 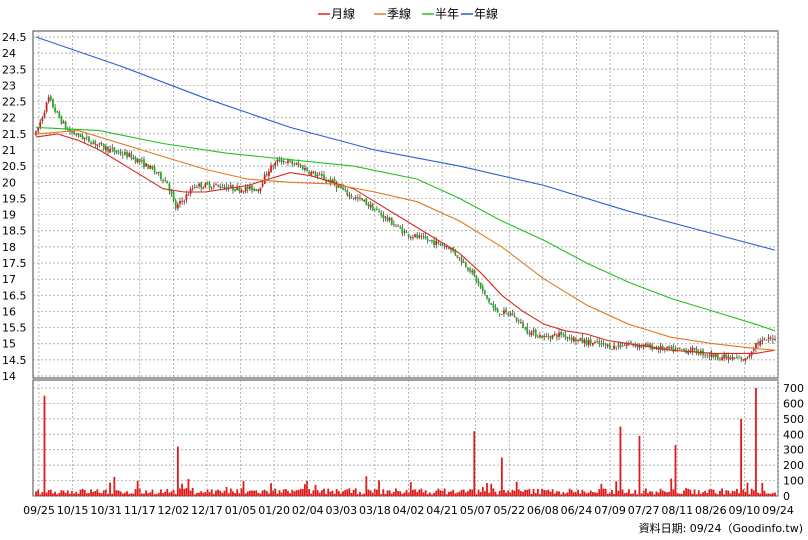 What do you see at coordinates (793, 450) in the screenshot?
I see `volume-tick-label: 300` at bounding box center [793, 450].